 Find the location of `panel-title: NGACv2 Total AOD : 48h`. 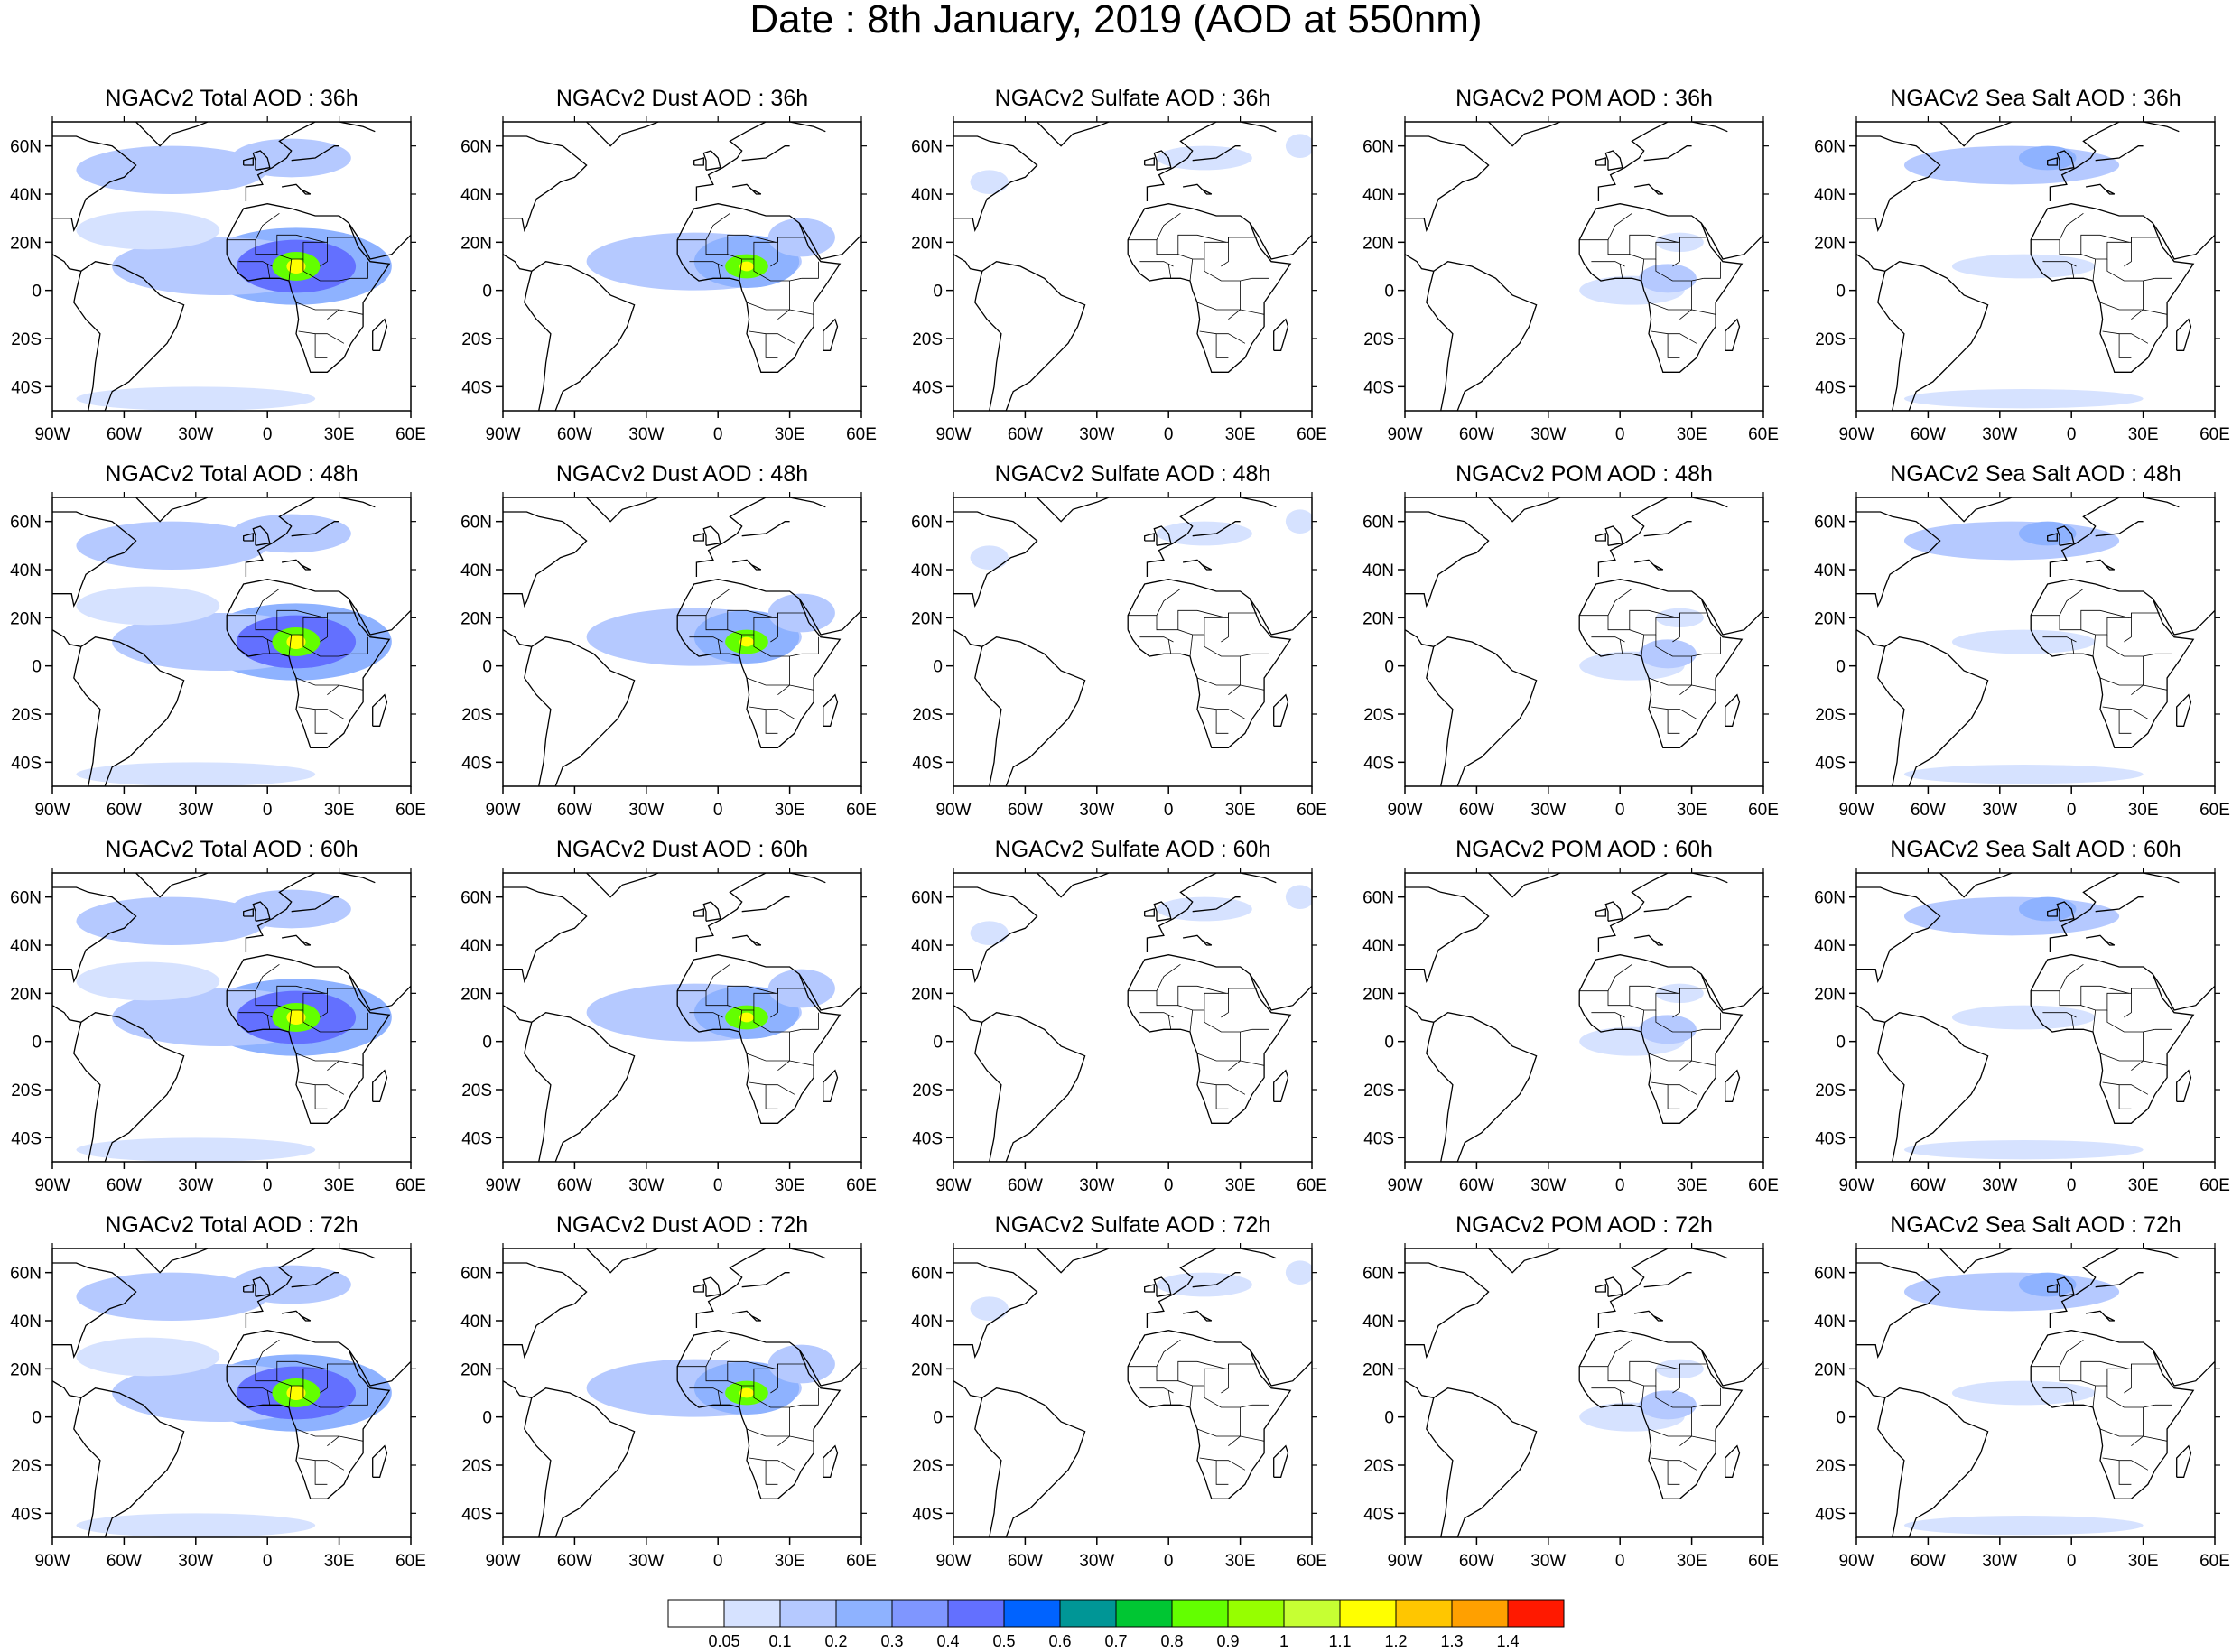

panel-title: NGACv2 Total AOD : 48h is located at coordinates (231, 474).